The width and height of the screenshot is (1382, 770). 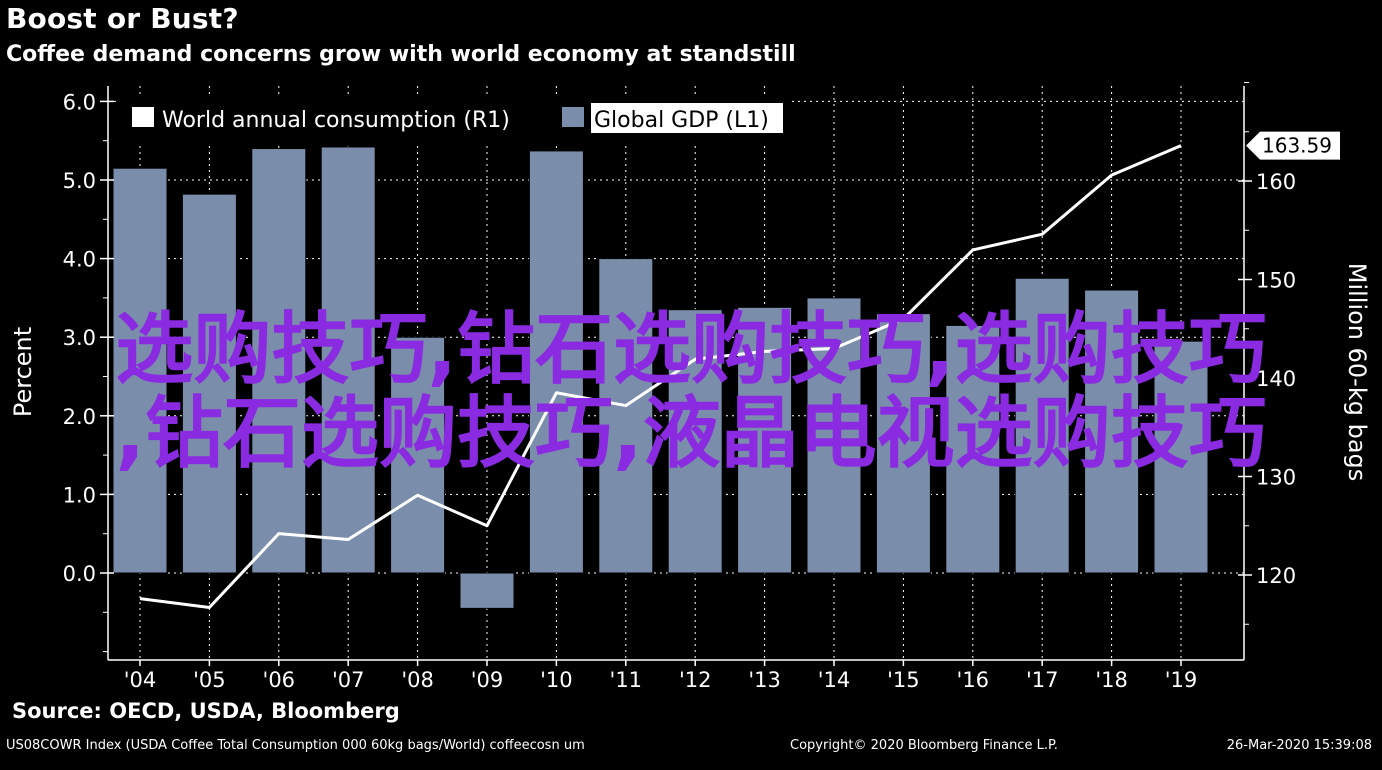 I want to click on y-axis-label: Percent, so click(x=23, y=372).